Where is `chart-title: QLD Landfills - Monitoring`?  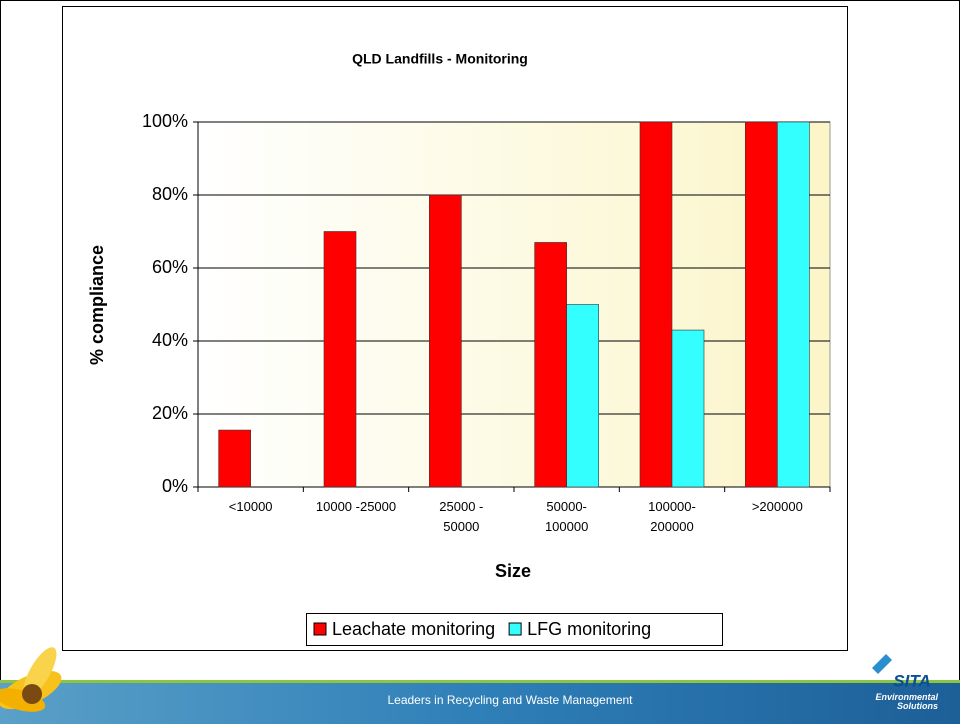 chart-title: QLD Landfills - Monitoring is located at coordinates (440, 59).